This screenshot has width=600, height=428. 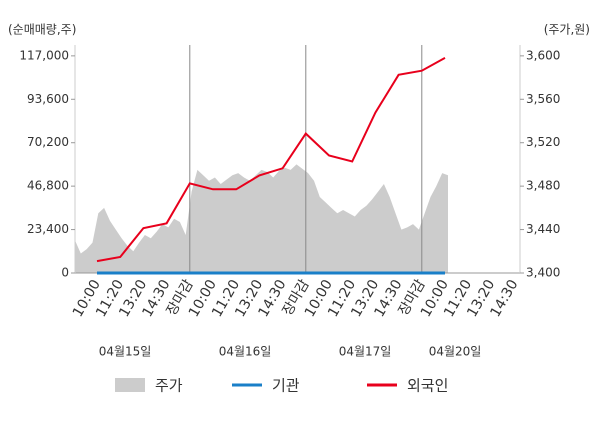 What do you see at coordinates (130, 385) in the screenshot?
I see `legend-swatch` at bounding box center [130, 385].